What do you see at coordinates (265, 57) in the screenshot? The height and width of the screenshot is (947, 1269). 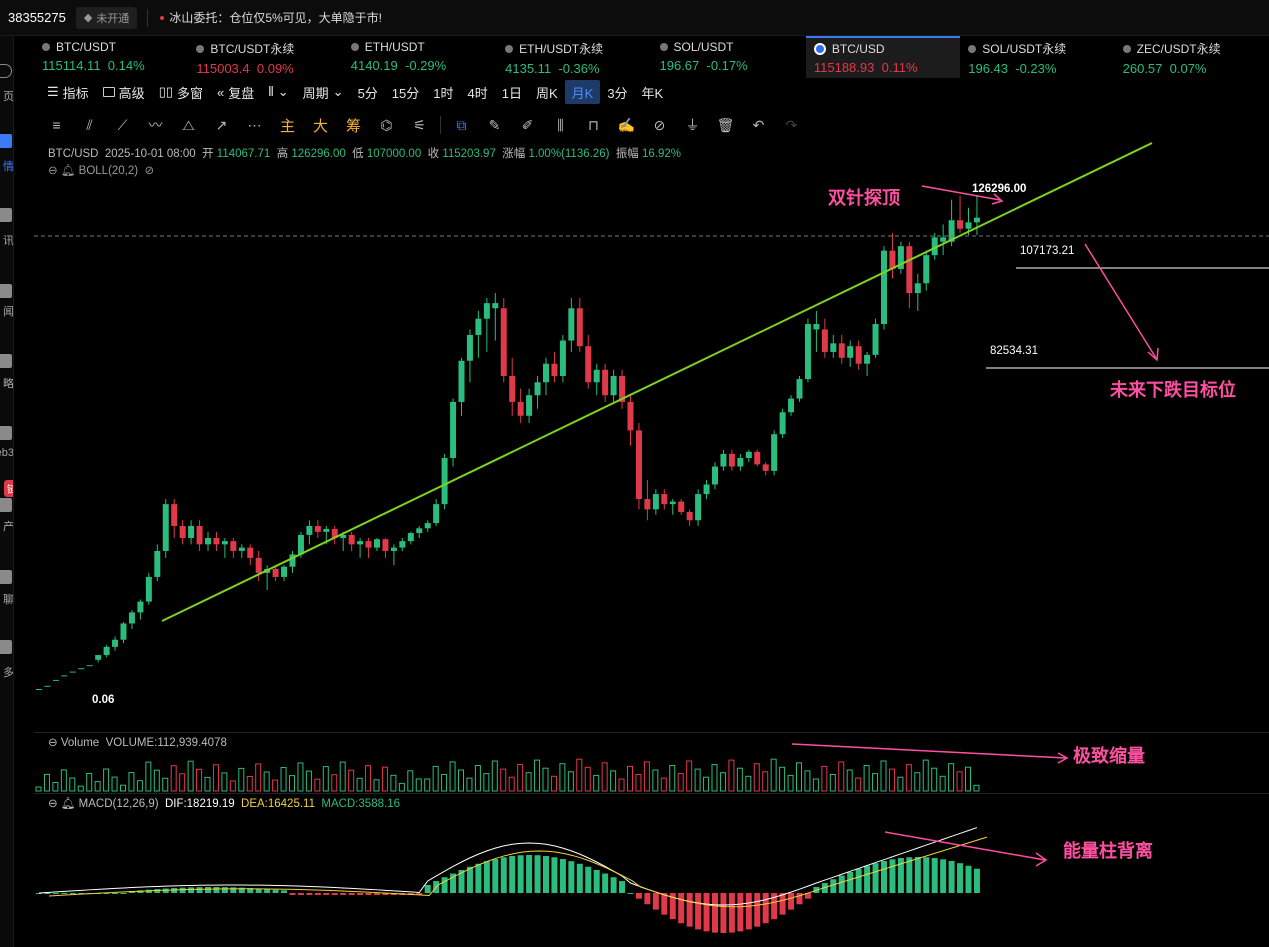 I see `ticker-tab-1: BTC/USDT永续 115003.4 0.09%` at bounding box center [265, 57].